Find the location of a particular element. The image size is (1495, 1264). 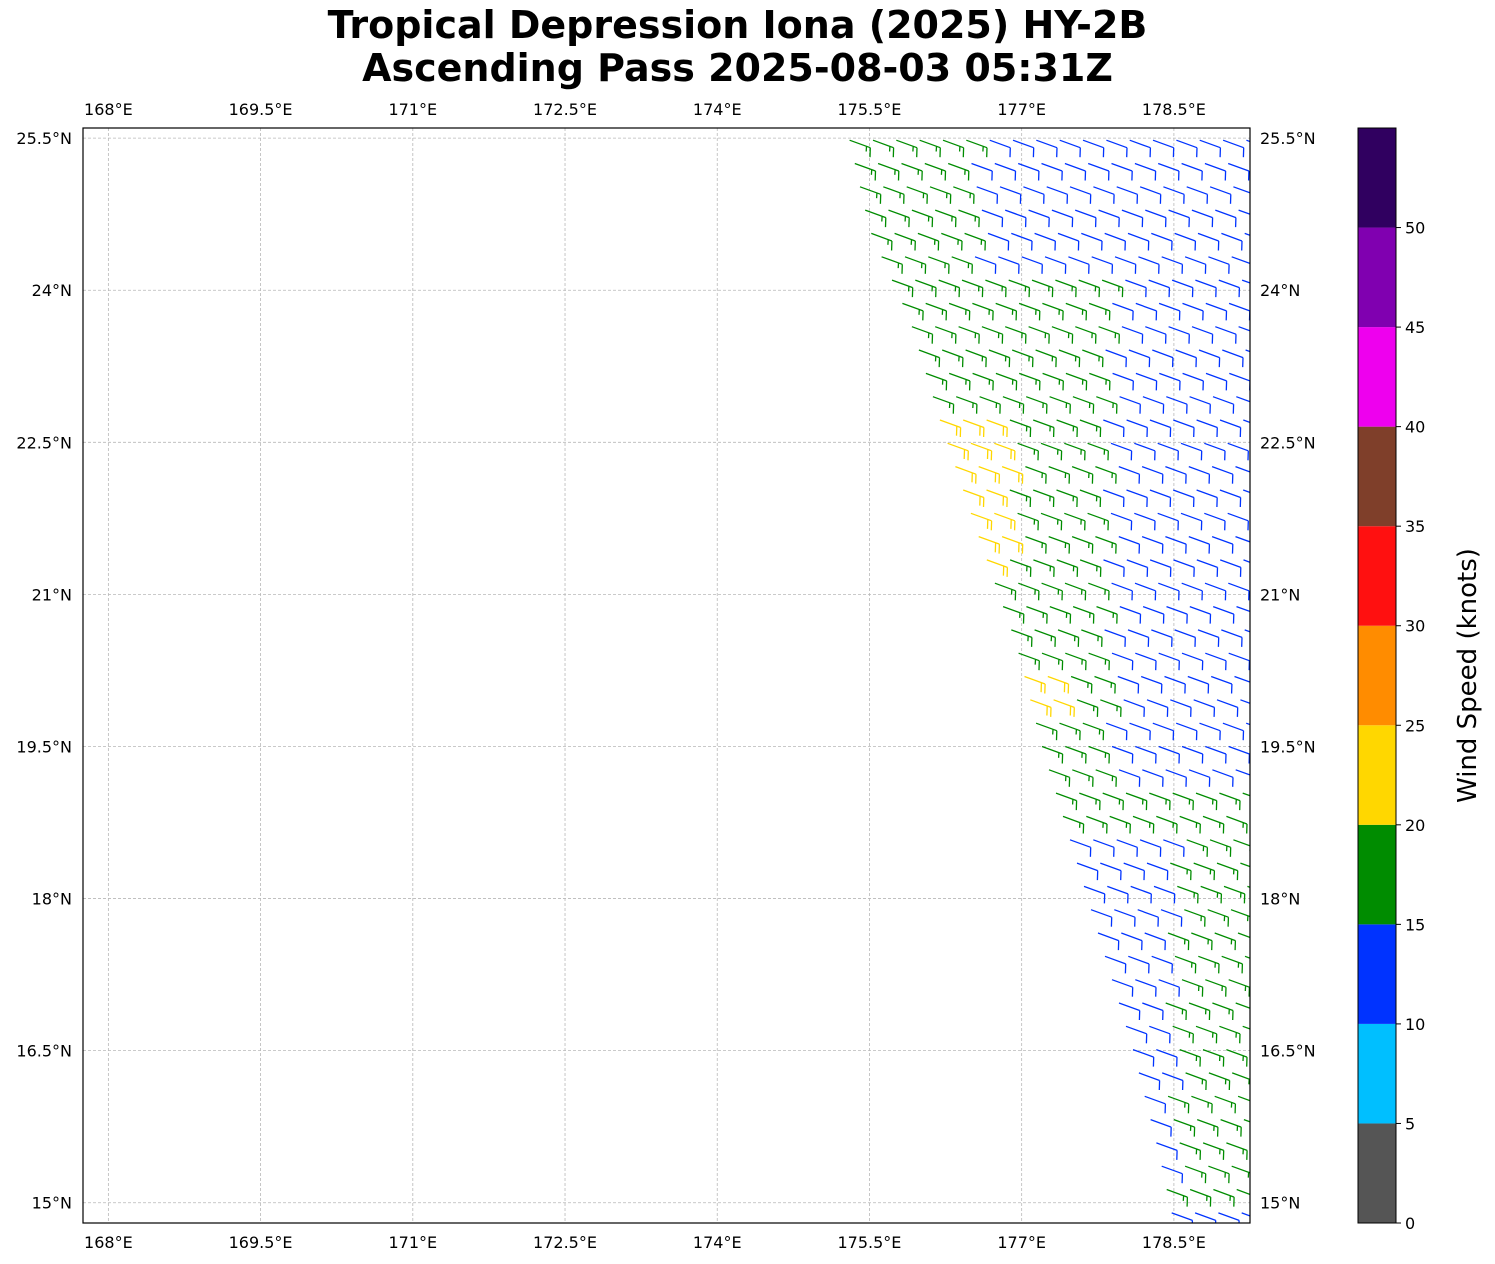

lon-tick-label-bottom: 172.5°E is located at coordinates (565, 1242).